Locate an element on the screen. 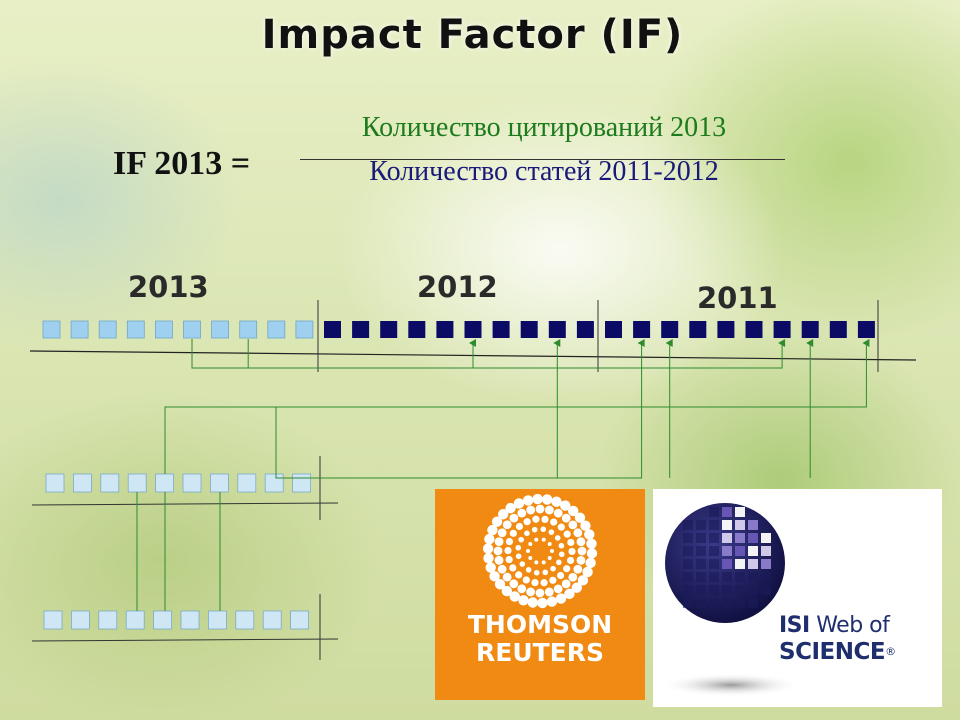 Image resolution: width=960 pixels, height=720 pixels. thomson-reuters-logo: THOMSON REUTERS is located at coordinates (540, 594).